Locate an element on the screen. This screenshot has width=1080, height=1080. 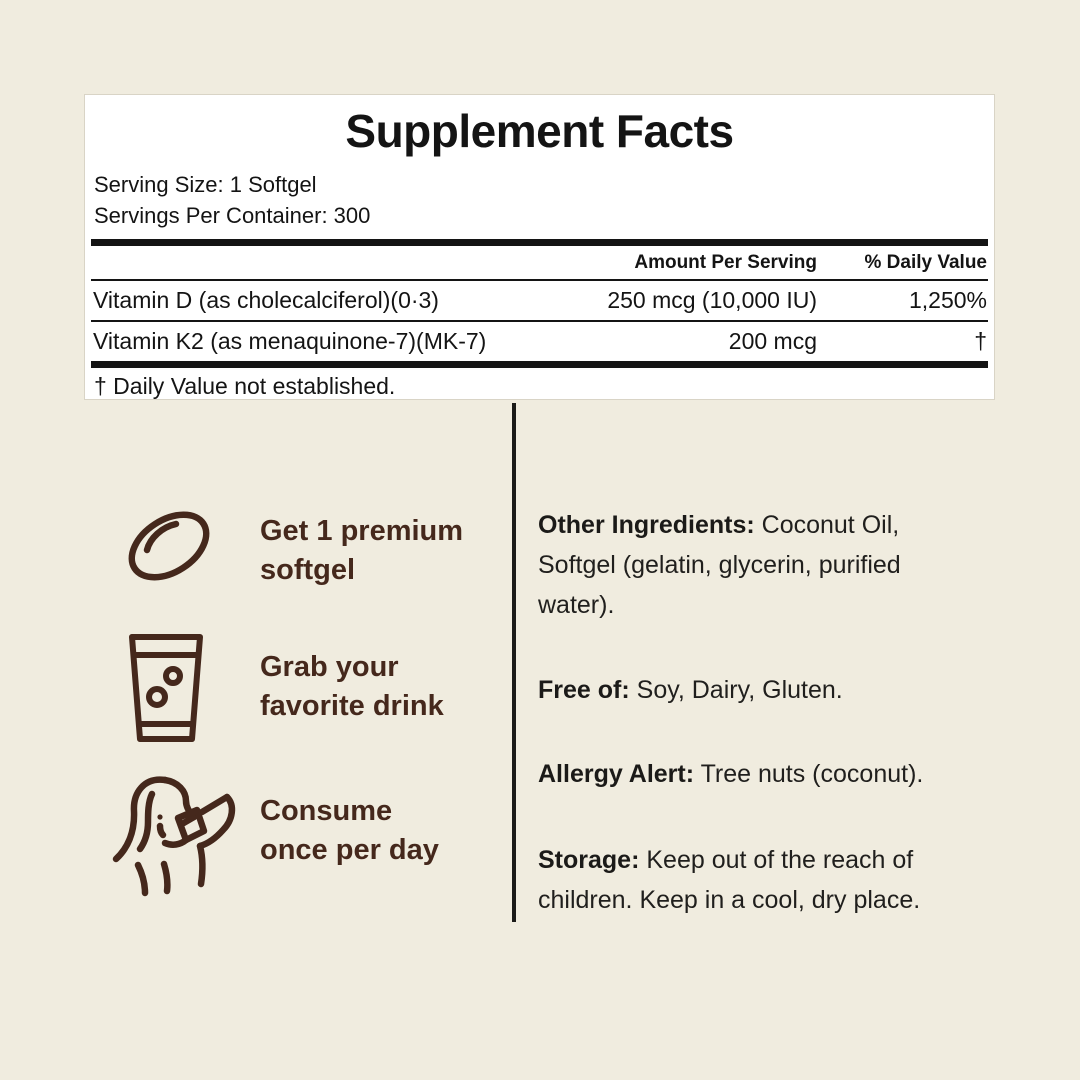
thick-rule-bottom is located at coordinates (539, 364).